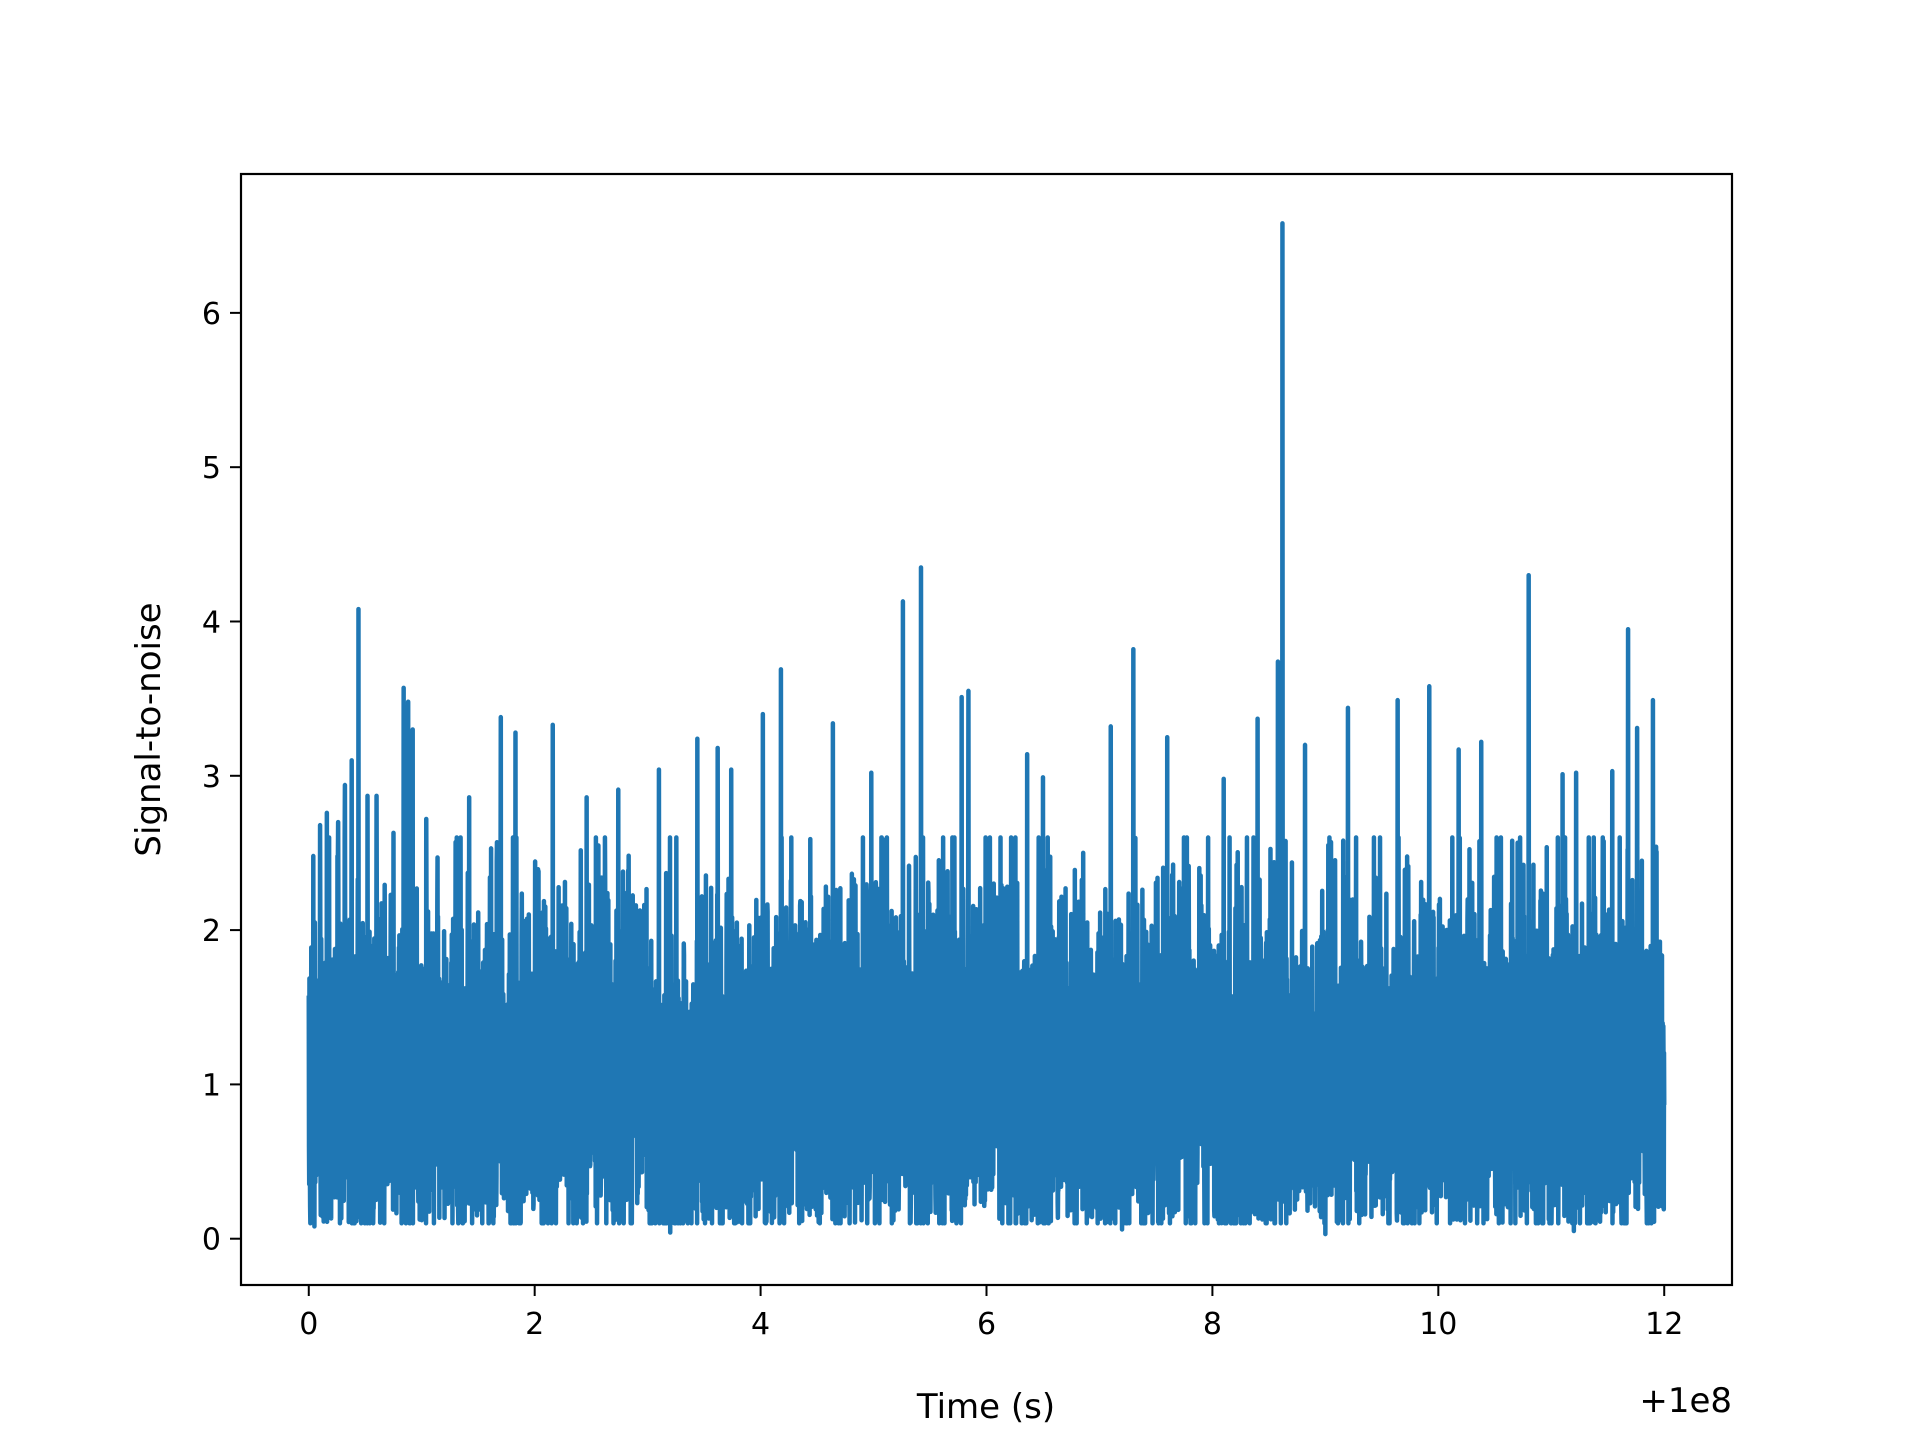  Describe the element at coordinates (211, 314) in the screenshot. I see `y-tick-label: 6` at that location.